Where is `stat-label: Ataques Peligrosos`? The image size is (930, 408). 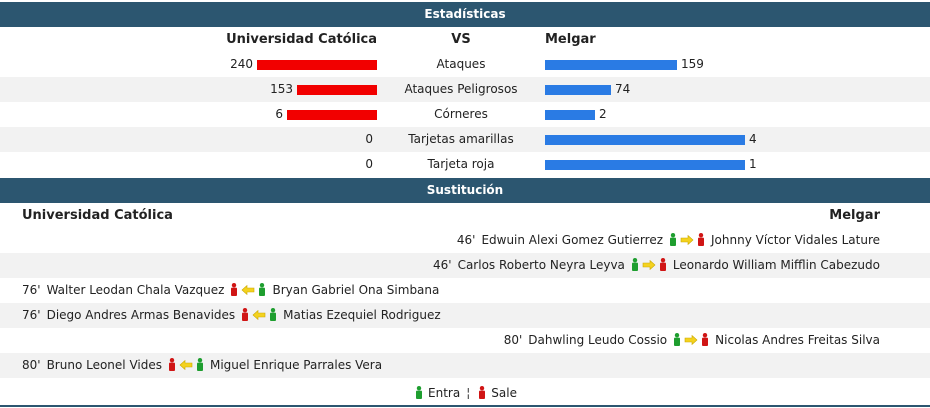
stat-label: Ataques Peligrosos is located at coordinates (461, 89).